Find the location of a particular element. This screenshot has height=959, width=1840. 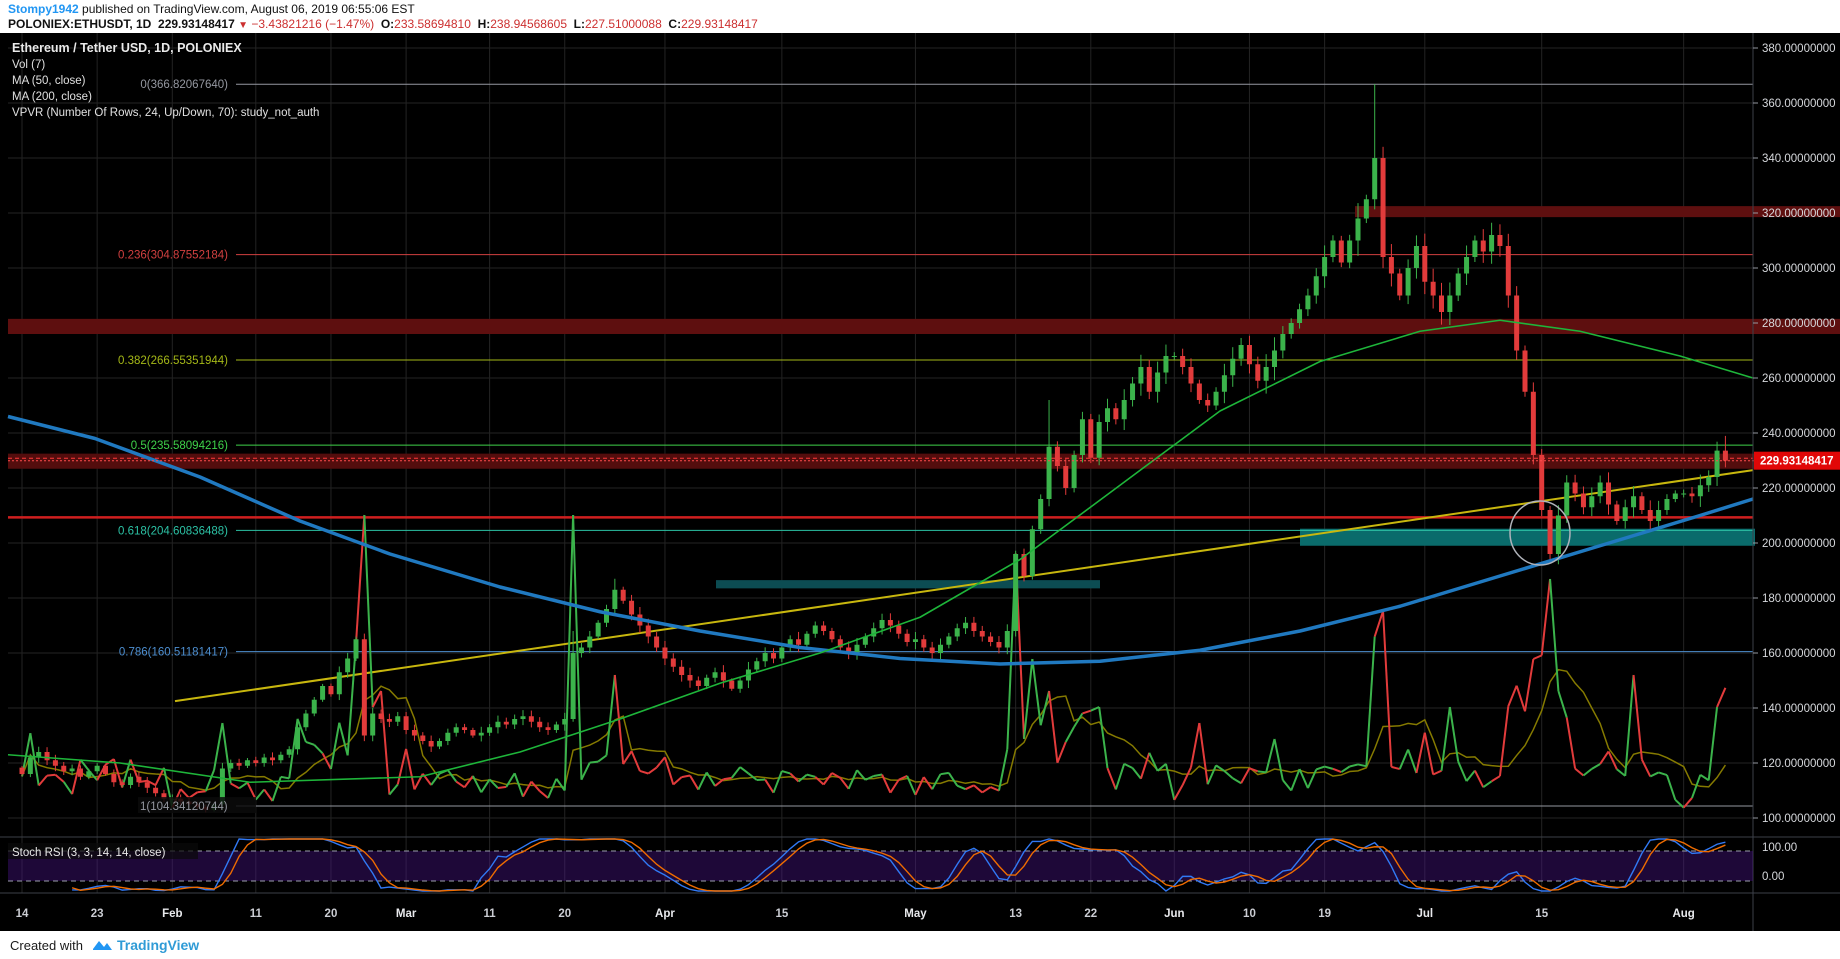

svg-text: 340.00000000 is located at coordinates (1799, 159).